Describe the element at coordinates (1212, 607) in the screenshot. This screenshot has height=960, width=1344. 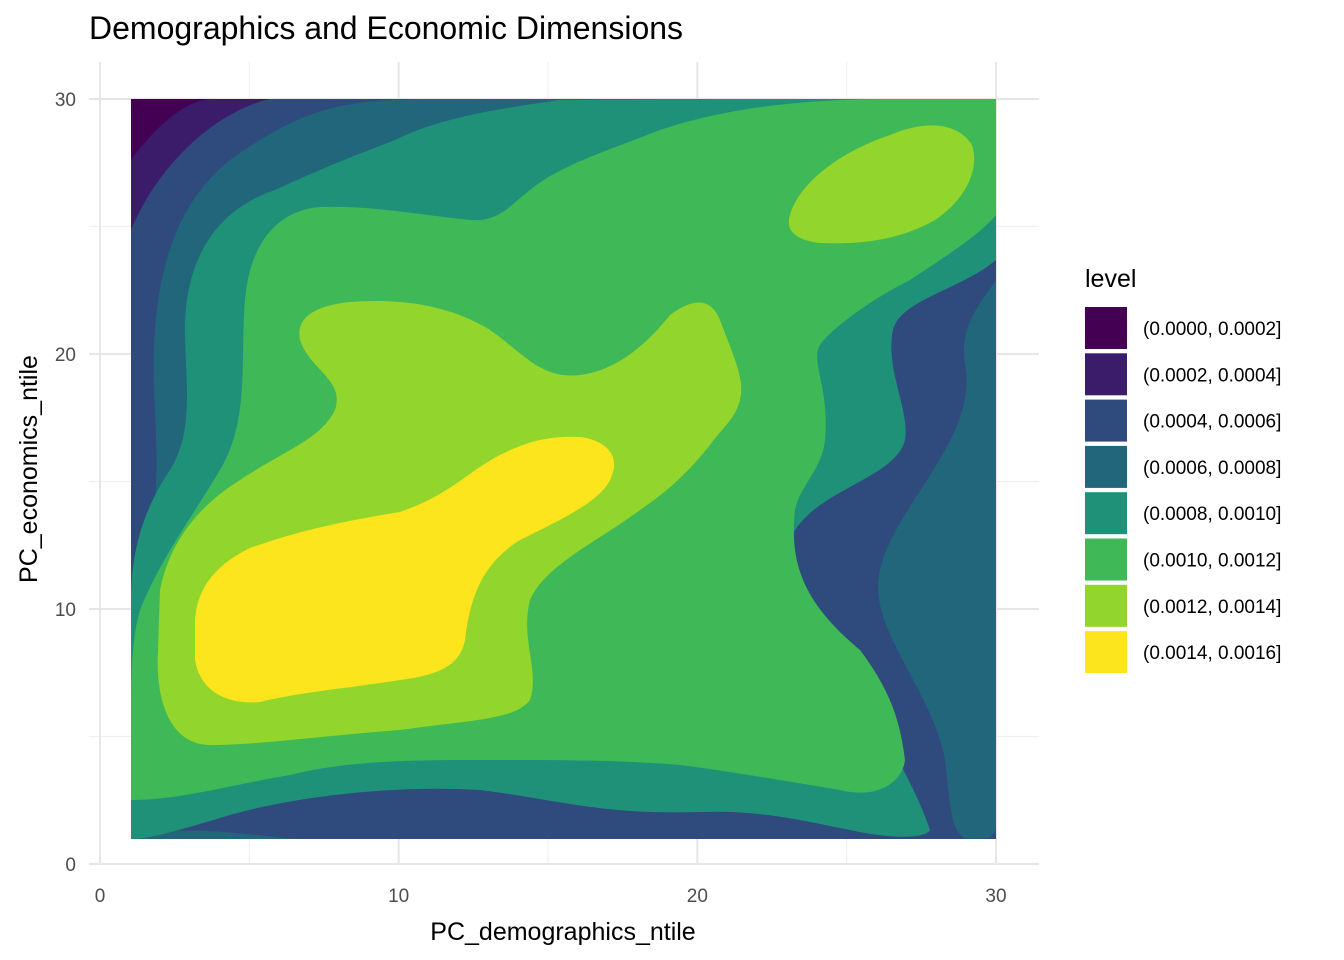
I see `legend-label: (0.0012, 0.0014]` at that location.